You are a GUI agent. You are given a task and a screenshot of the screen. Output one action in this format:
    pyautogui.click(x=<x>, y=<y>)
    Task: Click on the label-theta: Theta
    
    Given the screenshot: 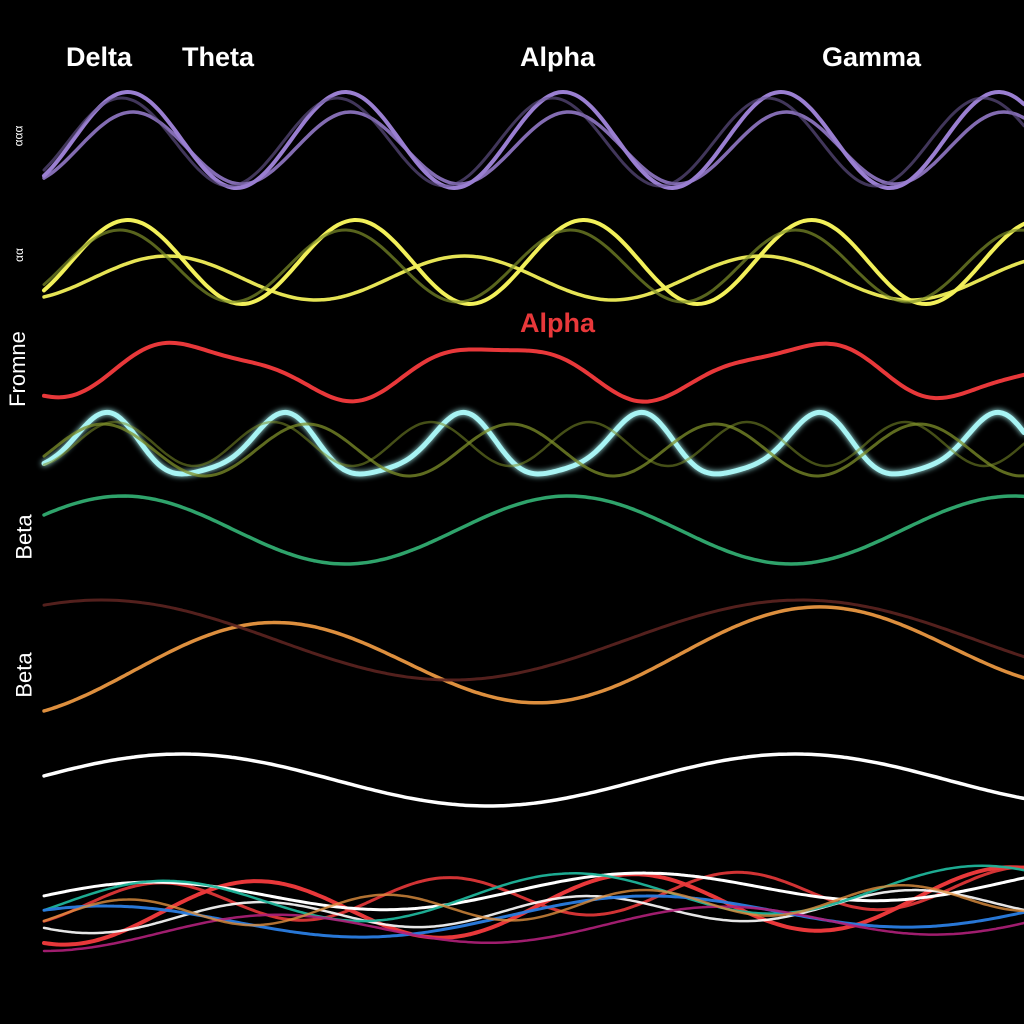 What is the action you would take?
    pyautogui.click(x=218, y=57)
    